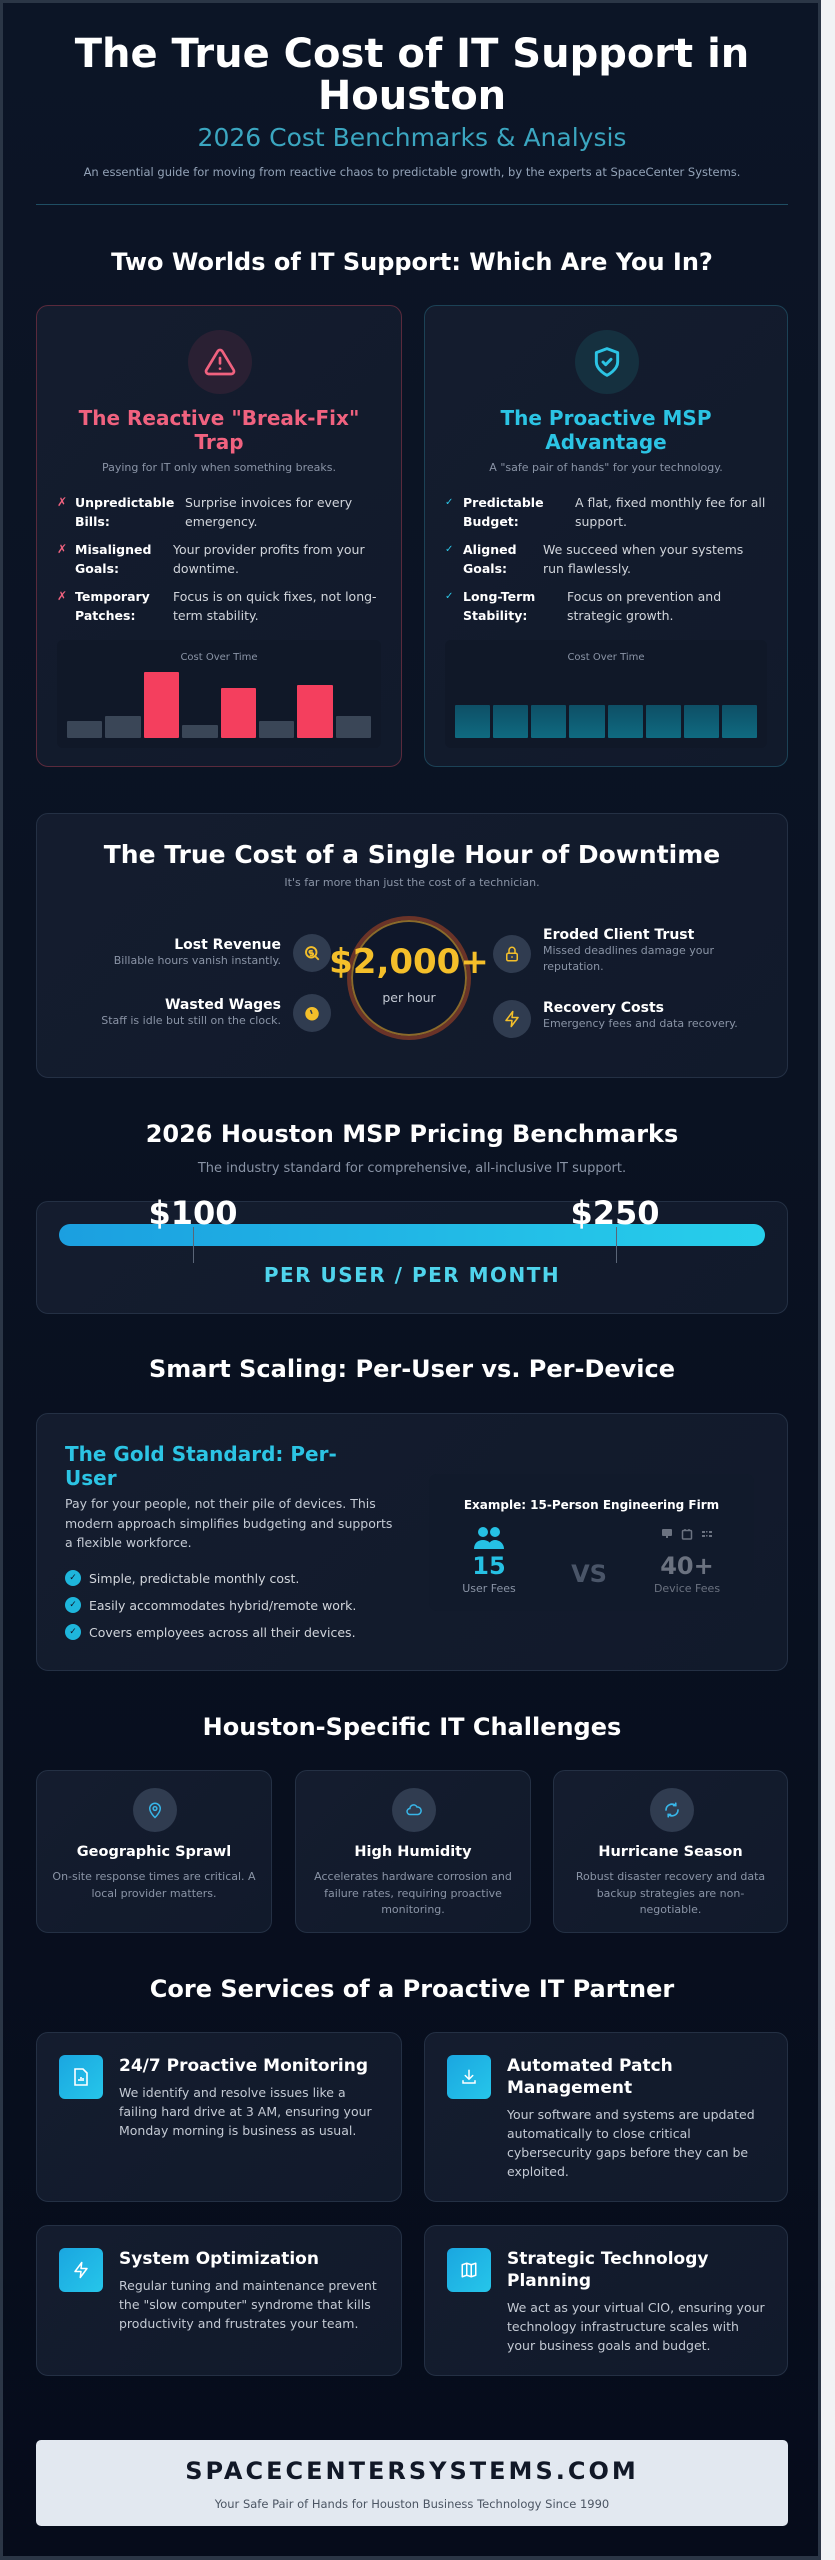 This screenshot has height=2560, width=835. I want to click on user-label: User Fees, so click(489, 1588).